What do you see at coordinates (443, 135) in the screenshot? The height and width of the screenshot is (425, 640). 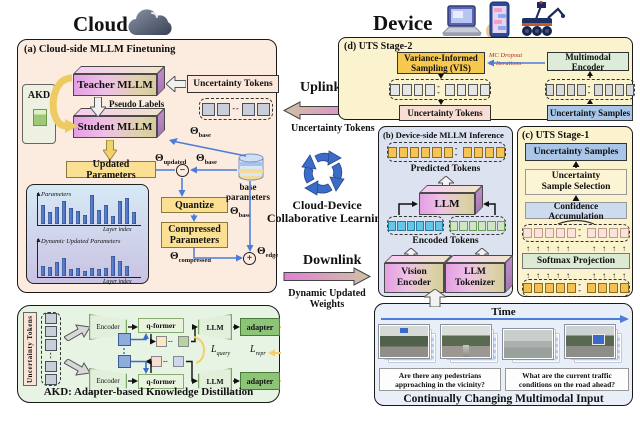 I see `panel-b-label: (b) Device-side MLLM Inference` at bounding box center [443, 135].